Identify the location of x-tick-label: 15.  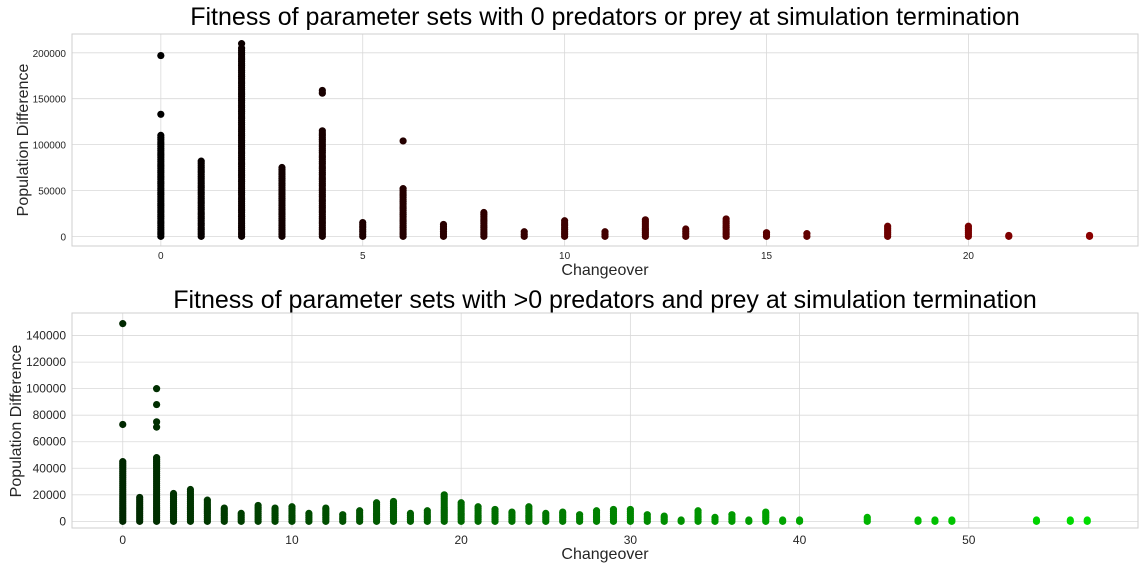
(767, 256).